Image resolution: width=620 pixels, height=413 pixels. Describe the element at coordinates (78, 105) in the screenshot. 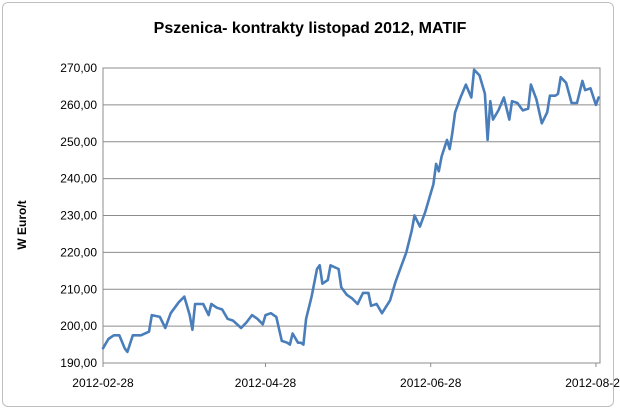

I see `y-tick-label: 260,00` at that location.